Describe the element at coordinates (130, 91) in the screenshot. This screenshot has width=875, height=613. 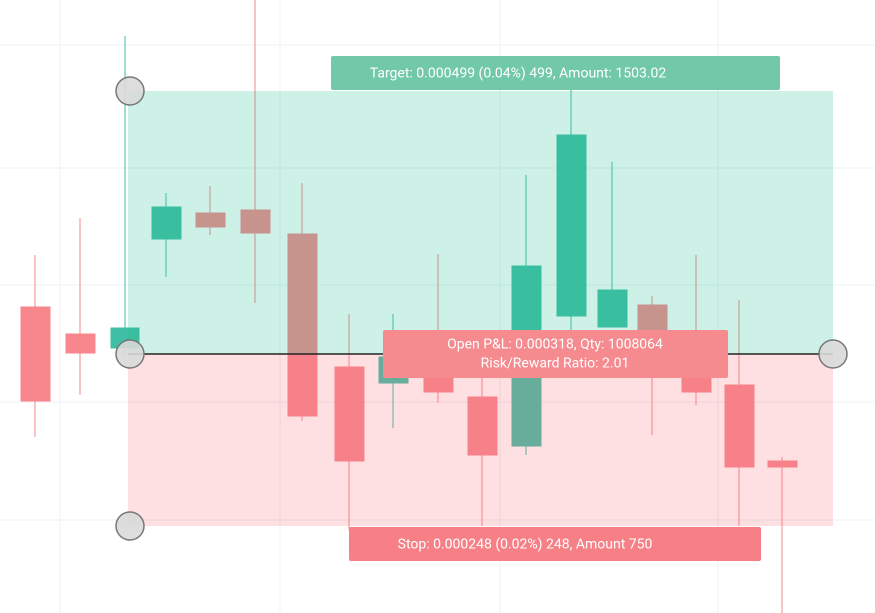
I see `target-handle` at that location.